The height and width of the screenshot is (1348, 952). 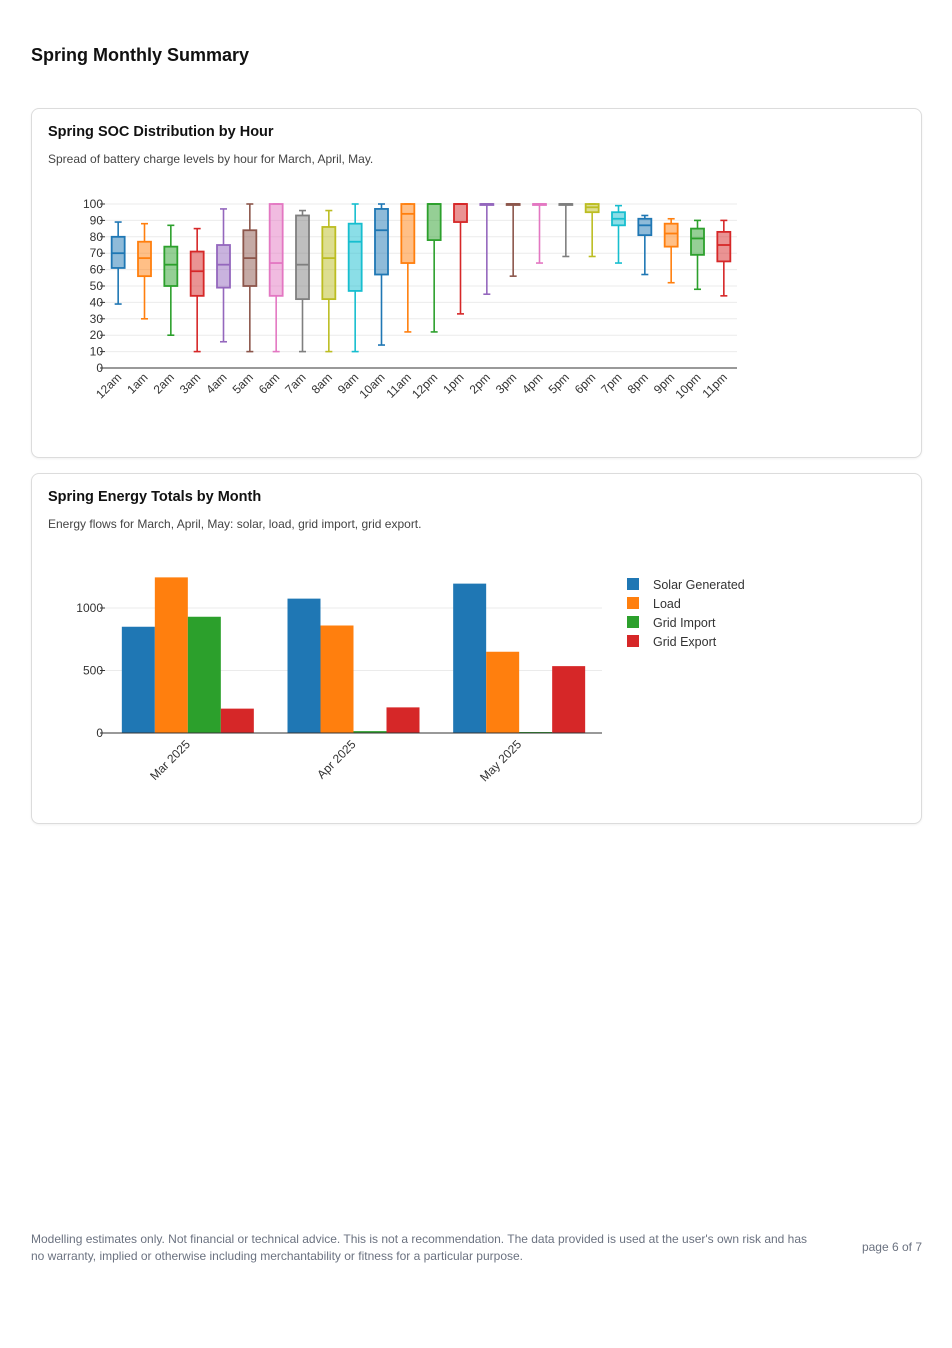 I want to click on card-title: Spring Energy Totals by Month, so click(x=155, y=497).